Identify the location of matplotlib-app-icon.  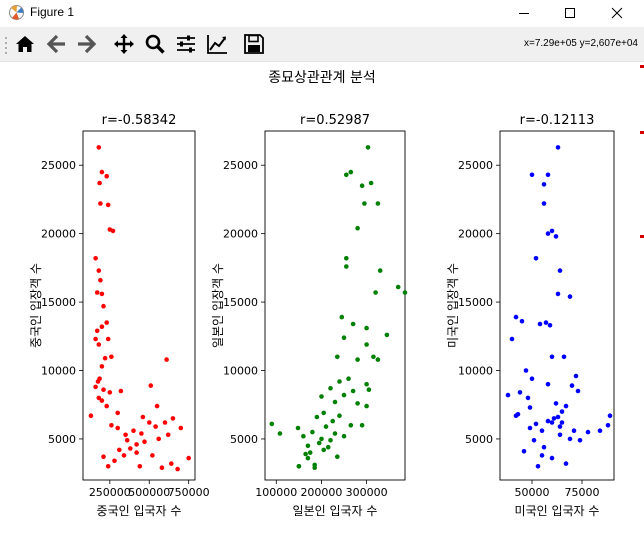
(16, 12).